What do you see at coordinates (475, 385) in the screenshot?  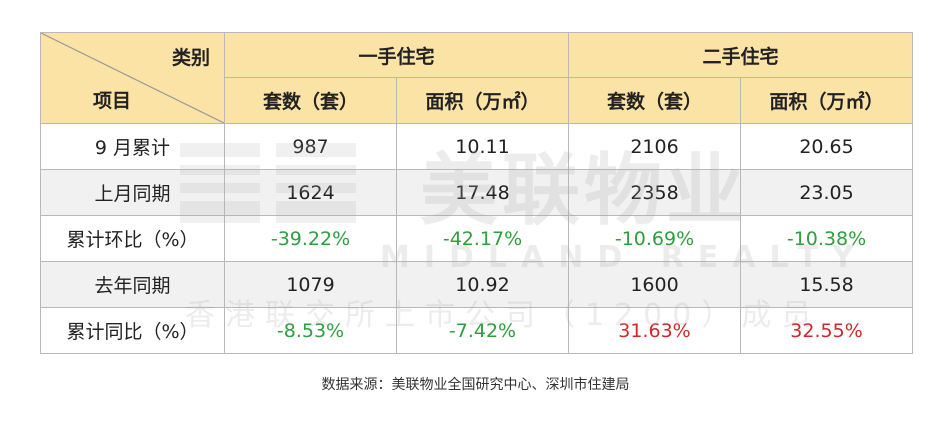 I see `data-source-note: 数据来源：美联物业全国研究中心、深圳市住建局` at bounding box center [475, 385].